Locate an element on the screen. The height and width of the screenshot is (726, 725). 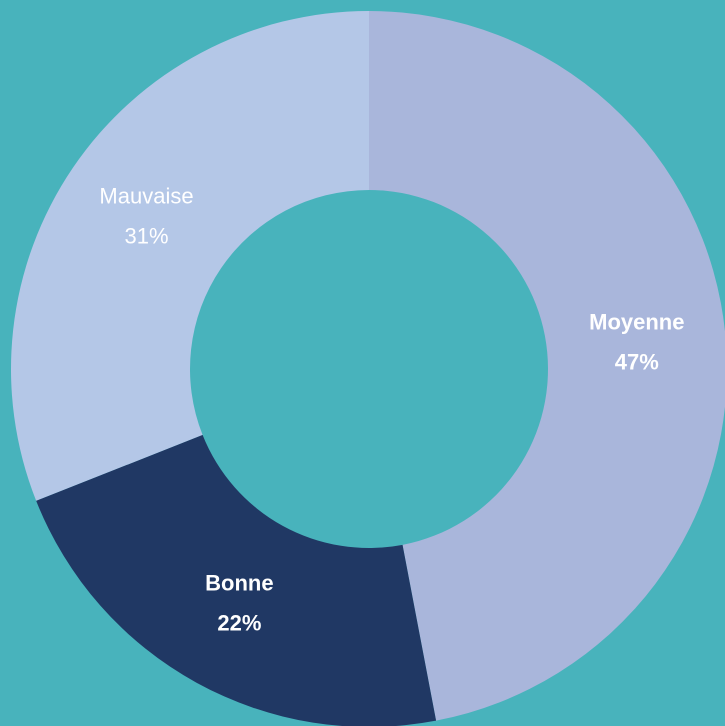
slice-label: Mauvaise is located at coordinates (146, 196).